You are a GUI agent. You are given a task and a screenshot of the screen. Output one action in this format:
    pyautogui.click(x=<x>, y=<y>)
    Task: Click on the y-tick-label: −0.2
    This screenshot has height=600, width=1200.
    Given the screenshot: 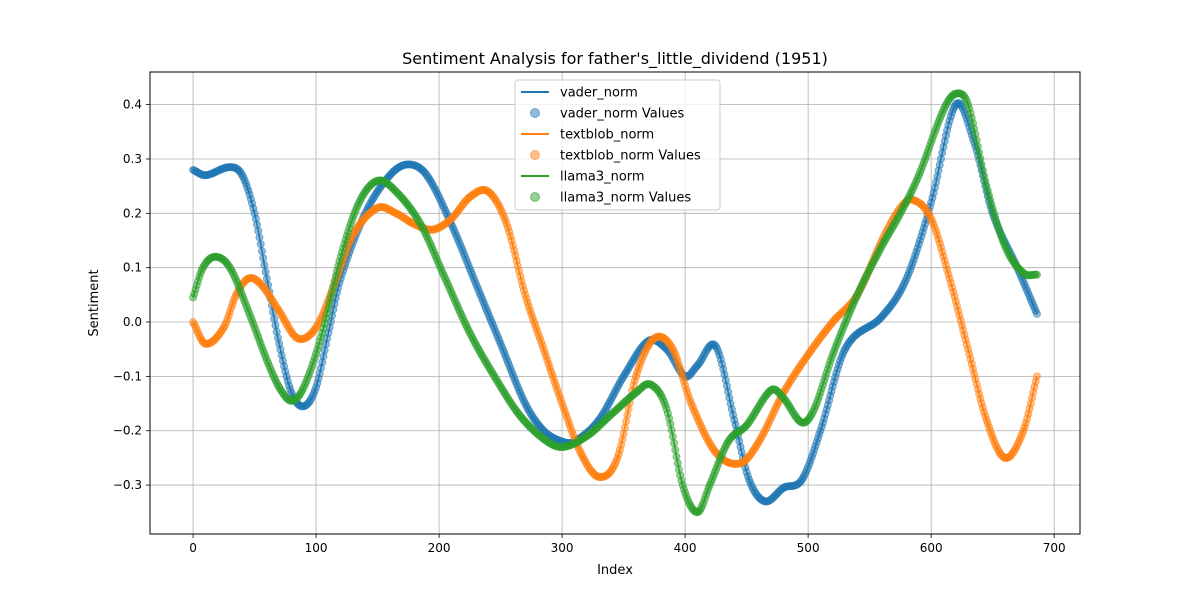 What is the action you would take?
    pyautogui.click(x=127, y=431)
    